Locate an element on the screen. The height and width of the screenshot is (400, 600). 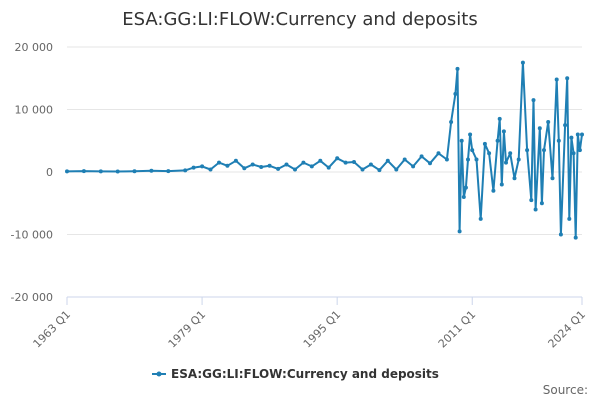
x-tick-label: 2011 Q1 is located at coordinates (457, 329).